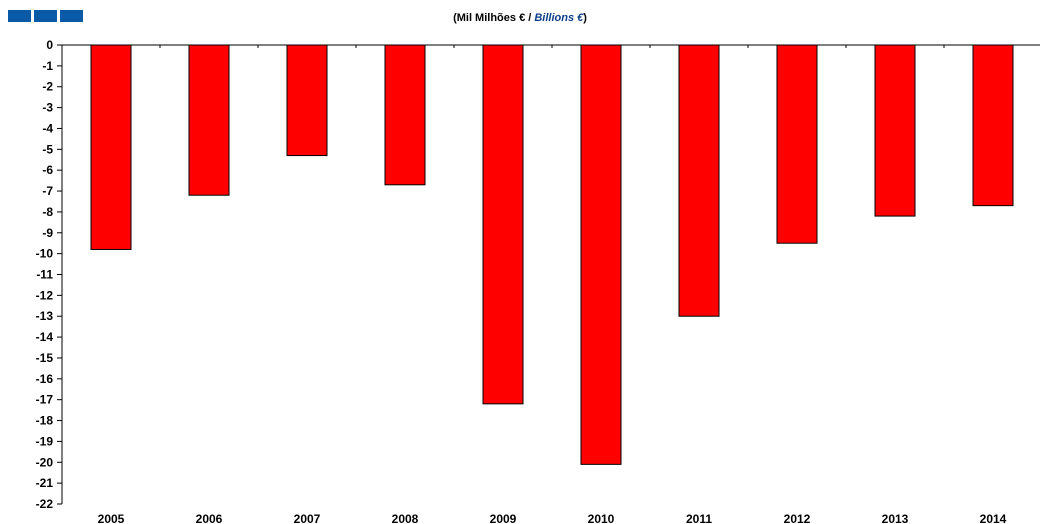 The width and height of the screenshot is (1040, 524). I want to click on bar-2005, so click(111, 147).